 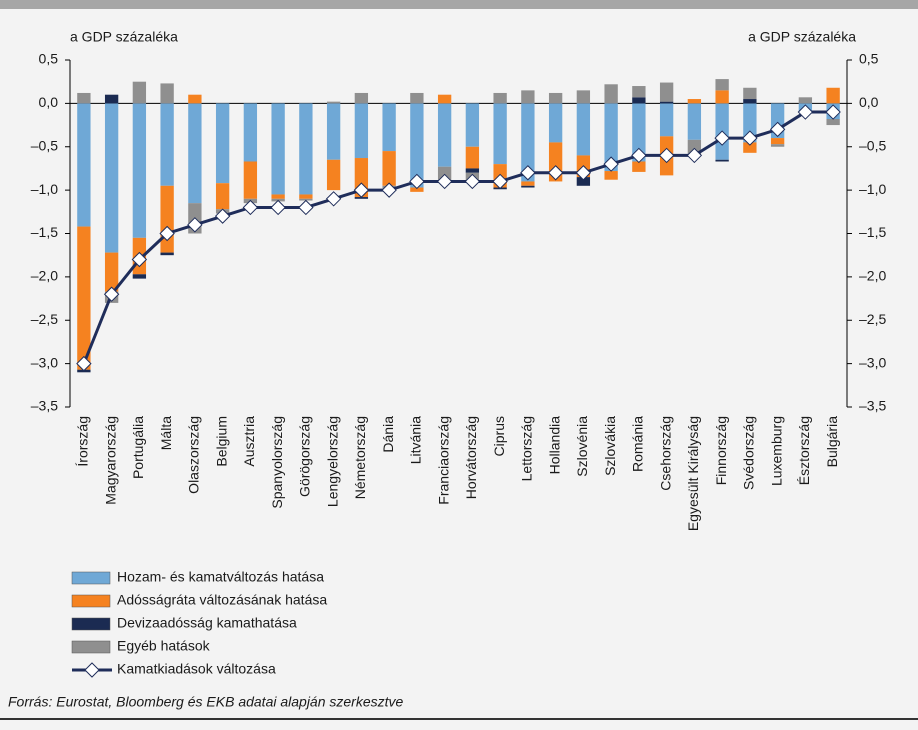 I want to click on y-tick-label: –1,0, so click(x=44, y=189).